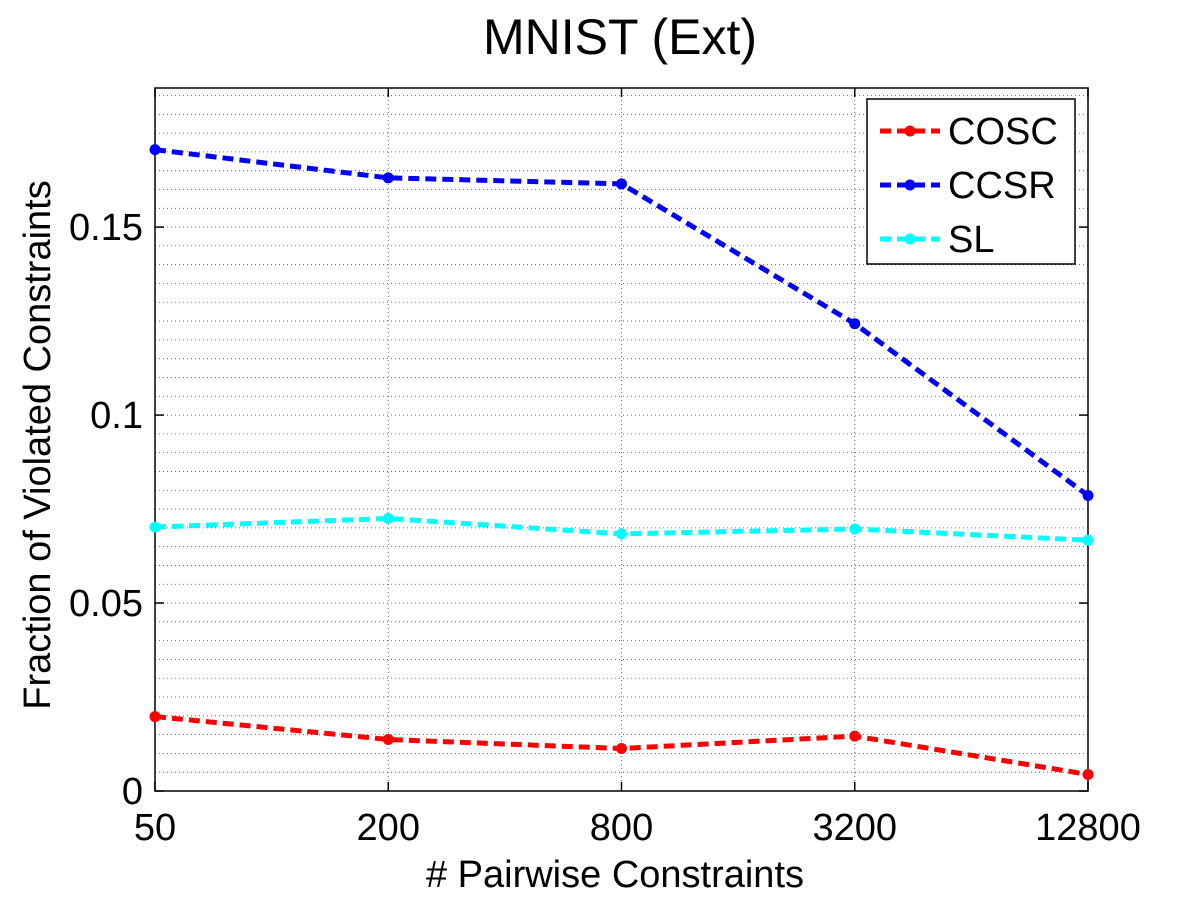 This screenshot has width=1200, height=900. I want to click on legend: COSC CCSR SL, so click(971, 181).